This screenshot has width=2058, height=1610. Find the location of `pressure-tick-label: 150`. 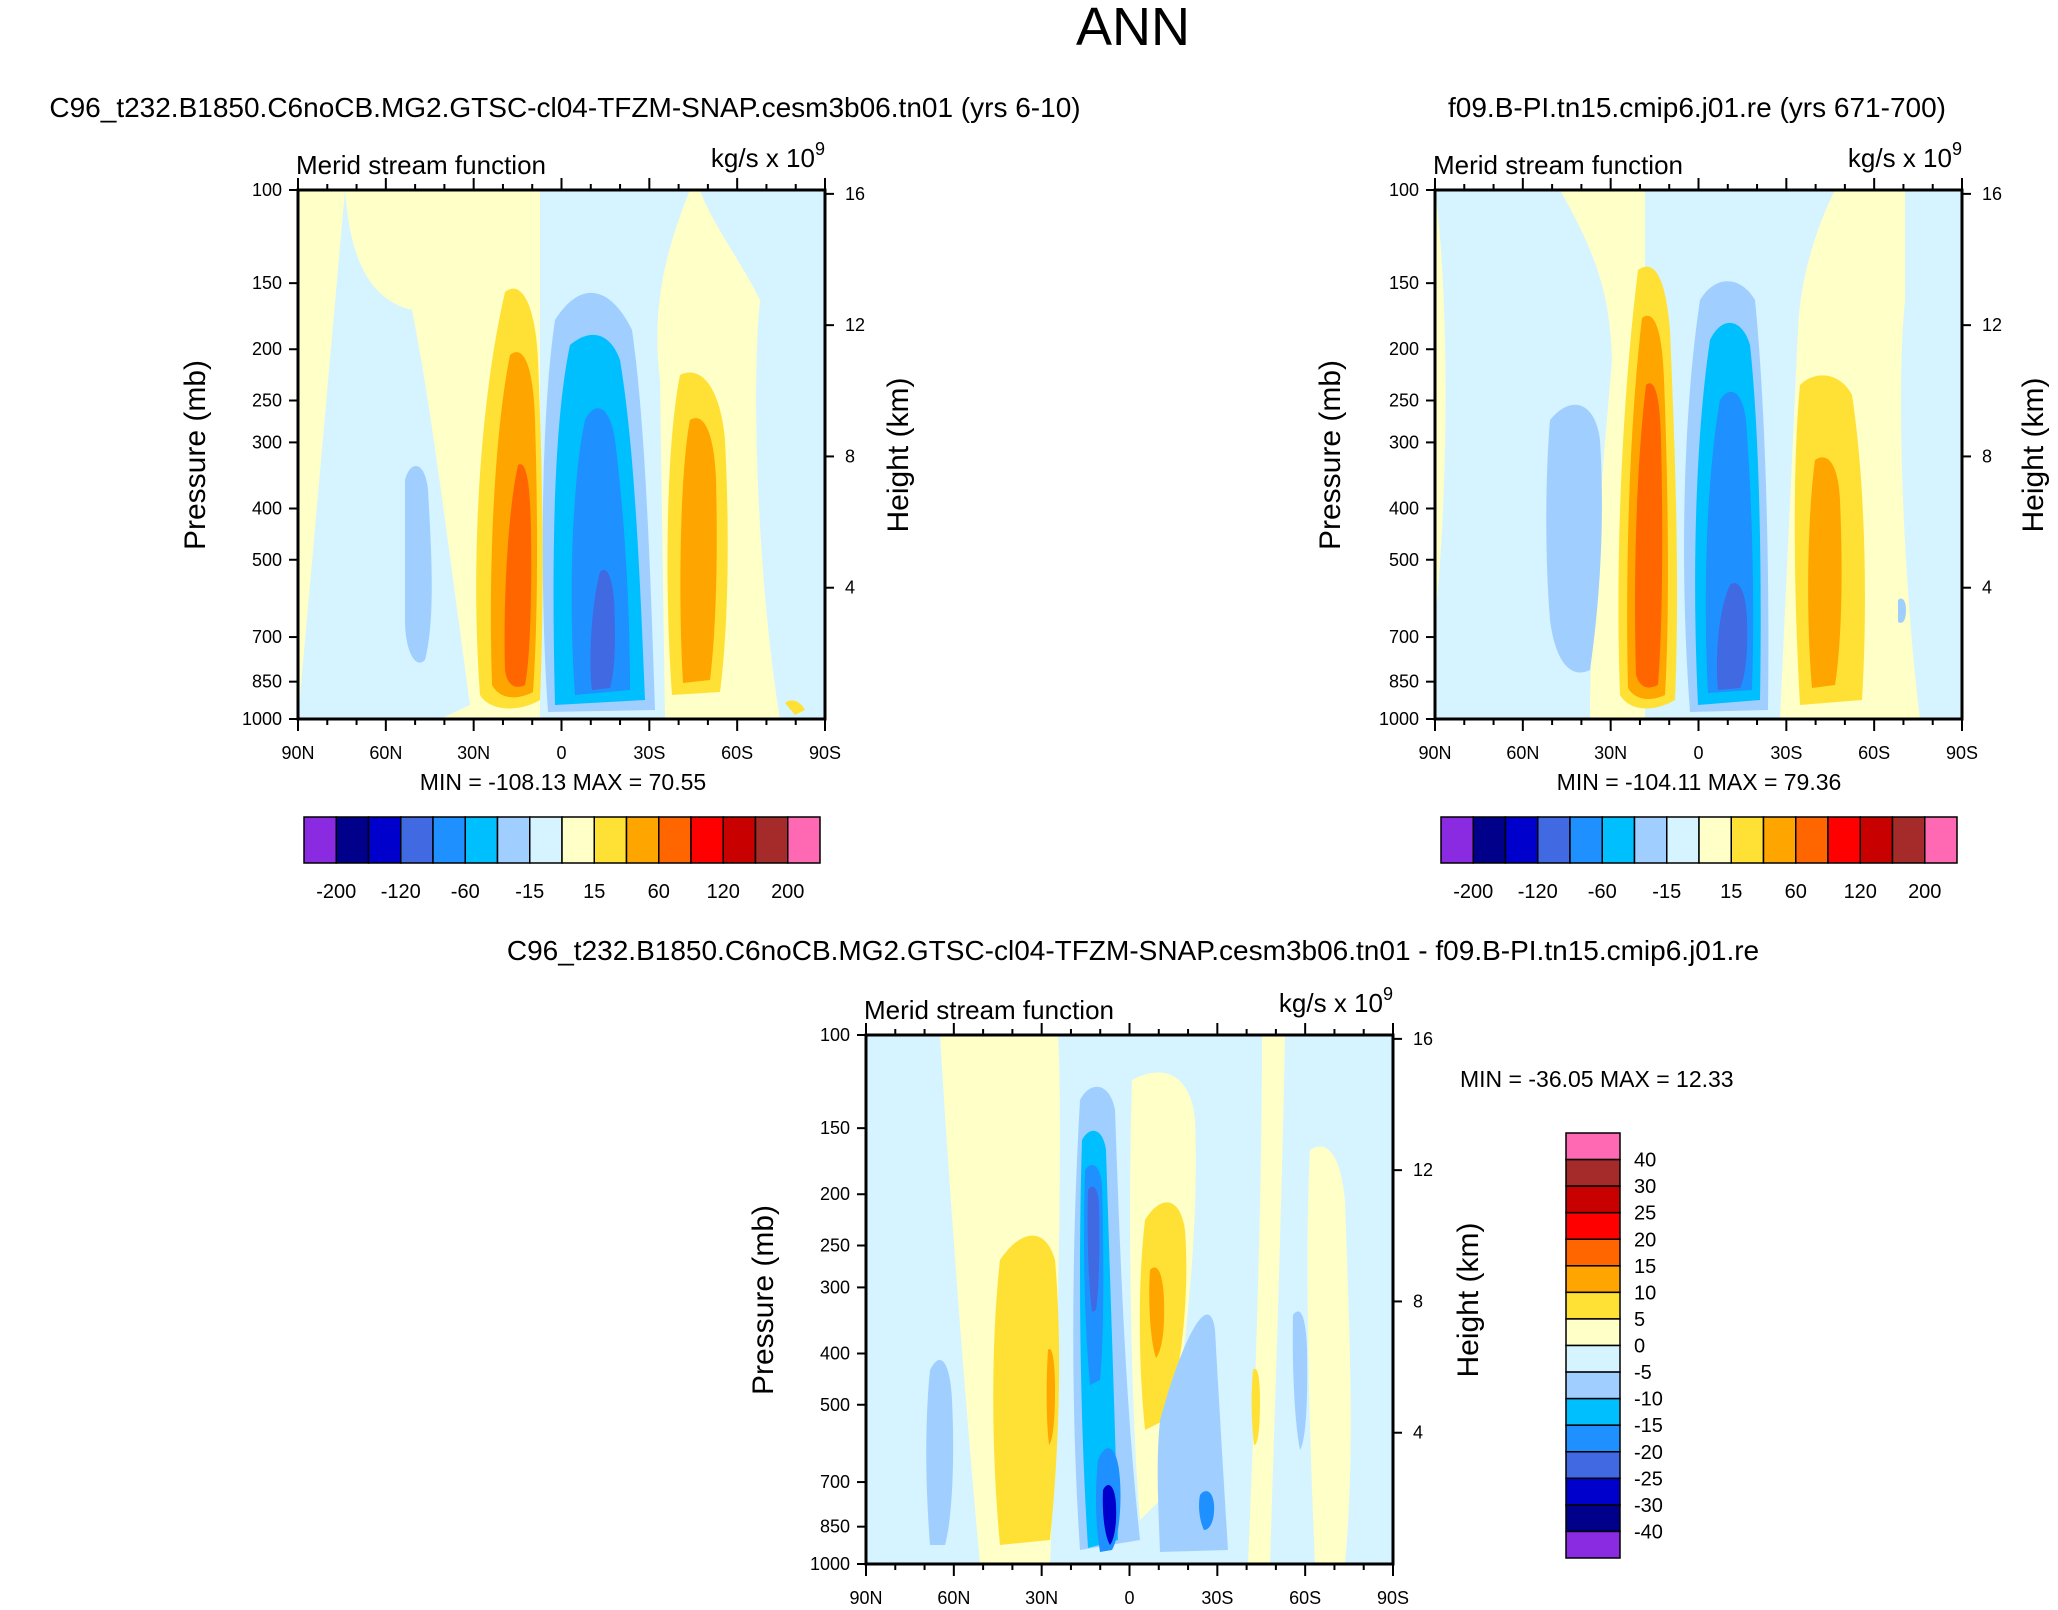

pressure-tick-label: 150 is located at coordinates (835, 1128).